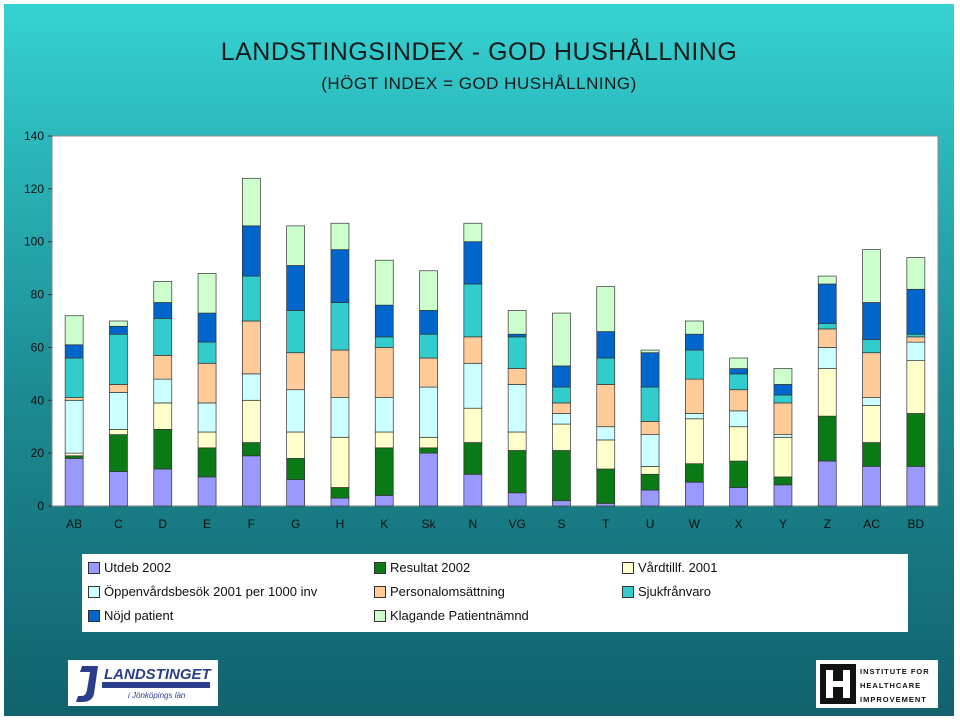 The image size is (960, 720). Describe the element at coordinates (162, 524) in the screenshot. I see `x-tick-label: D` at that location.